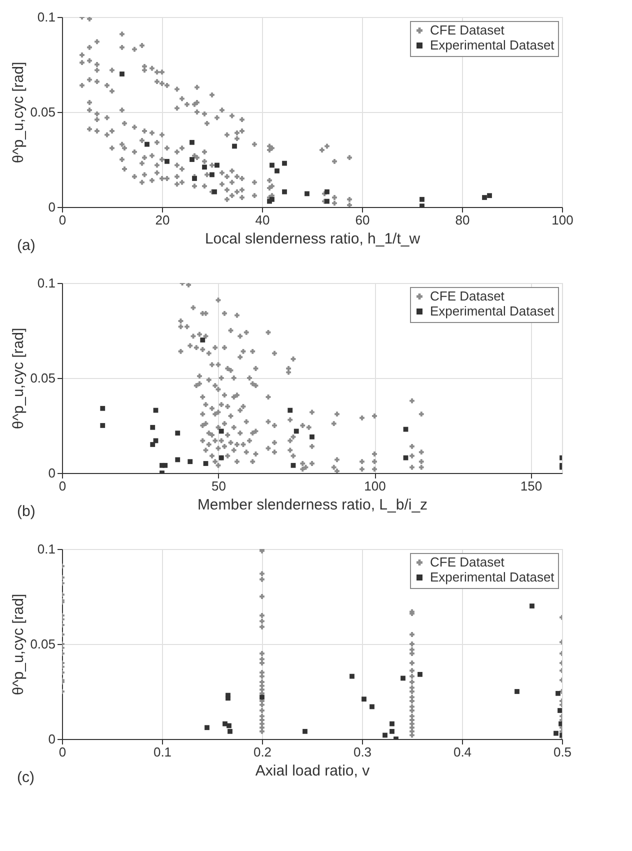 This screenshot has height=851, width=632. Describe the element at coordinates (312, 505) in the screenshot. I see `x-axis-title: Member slenderness ratio, L_b/i_z` at that location.